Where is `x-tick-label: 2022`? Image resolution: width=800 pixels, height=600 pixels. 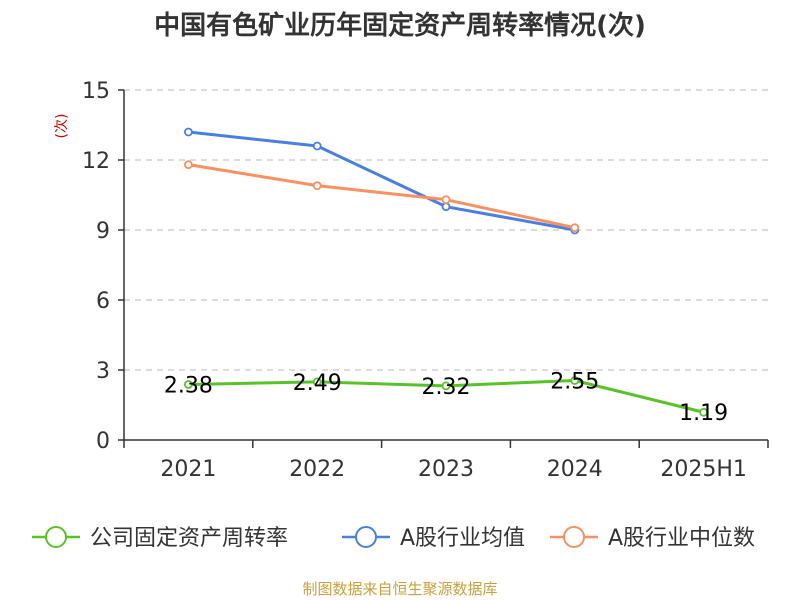 x-tick-label: 2022 is located at coordinates (317, 469).